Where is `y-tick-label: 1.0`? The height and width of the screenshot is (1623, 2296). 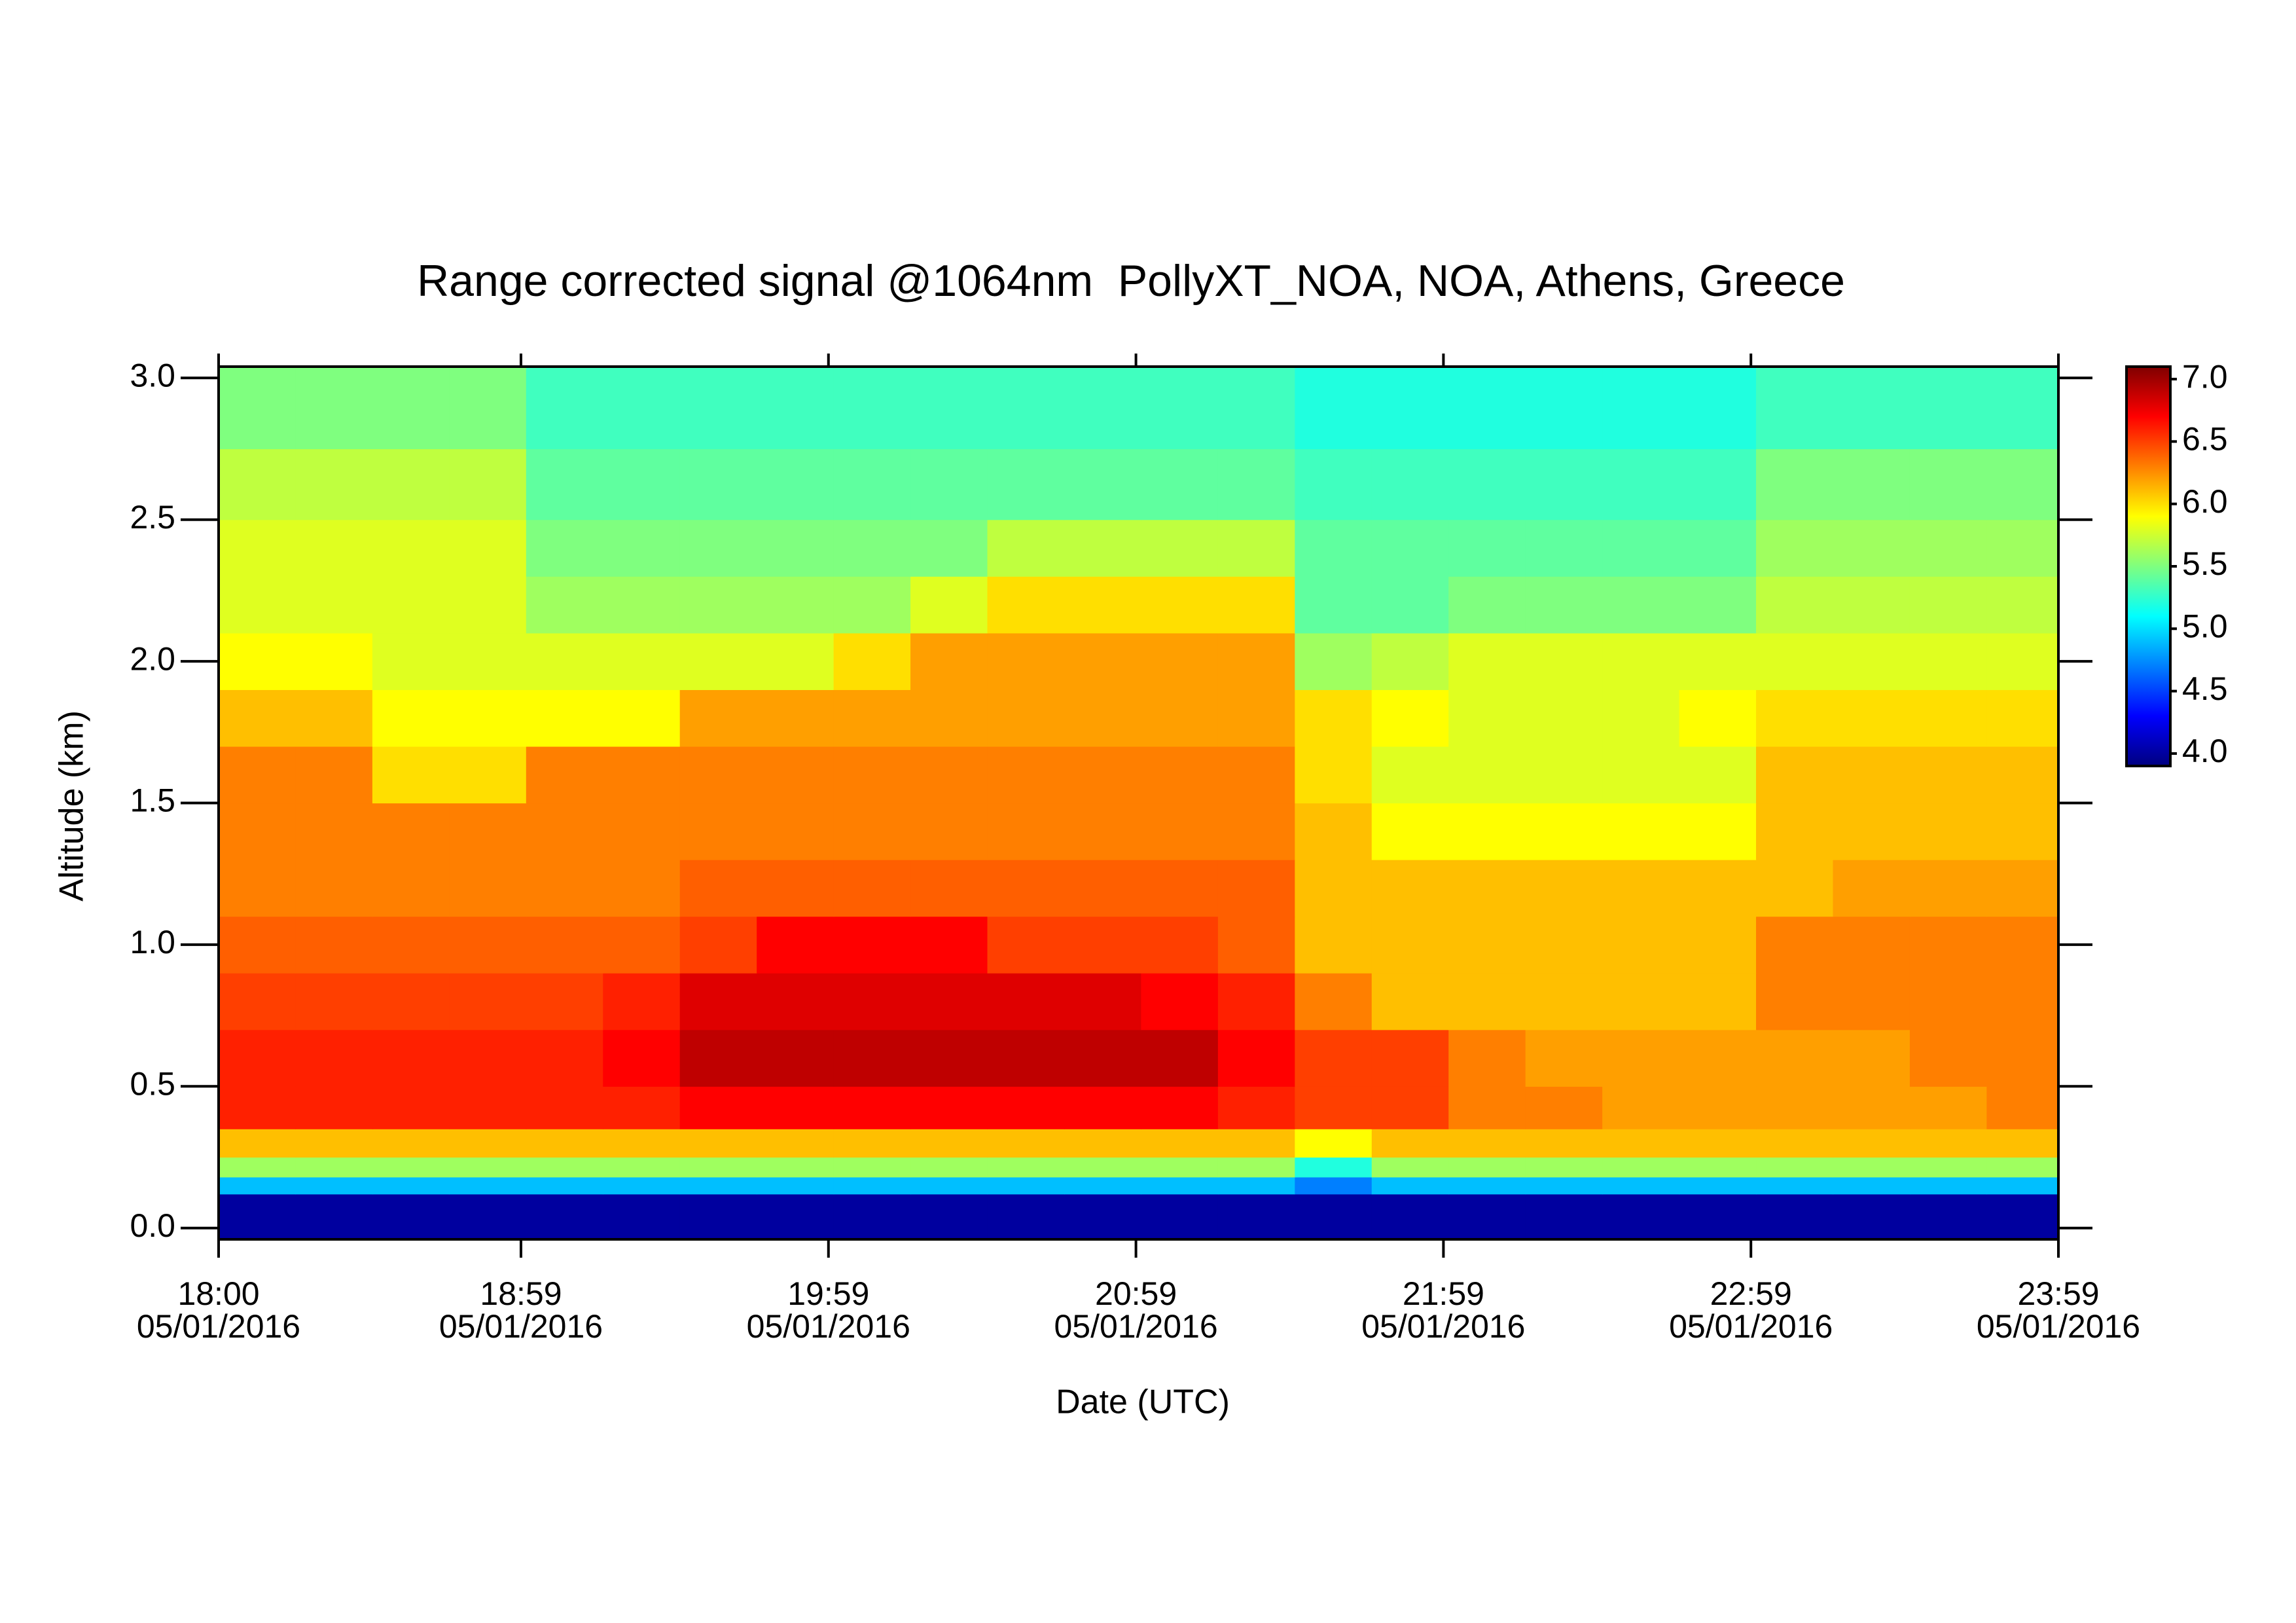 y-tick-label: 1.0 is located at coordinates (152, 942).